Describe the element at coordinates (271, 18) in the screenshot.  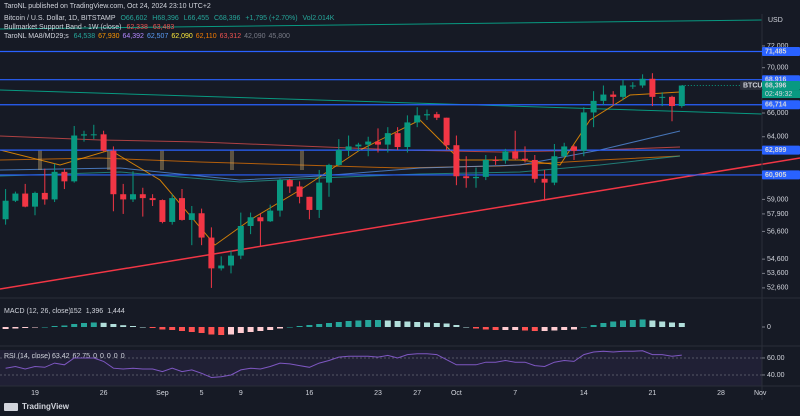
I see `change: +1,795 (+2.70%)` at that location.